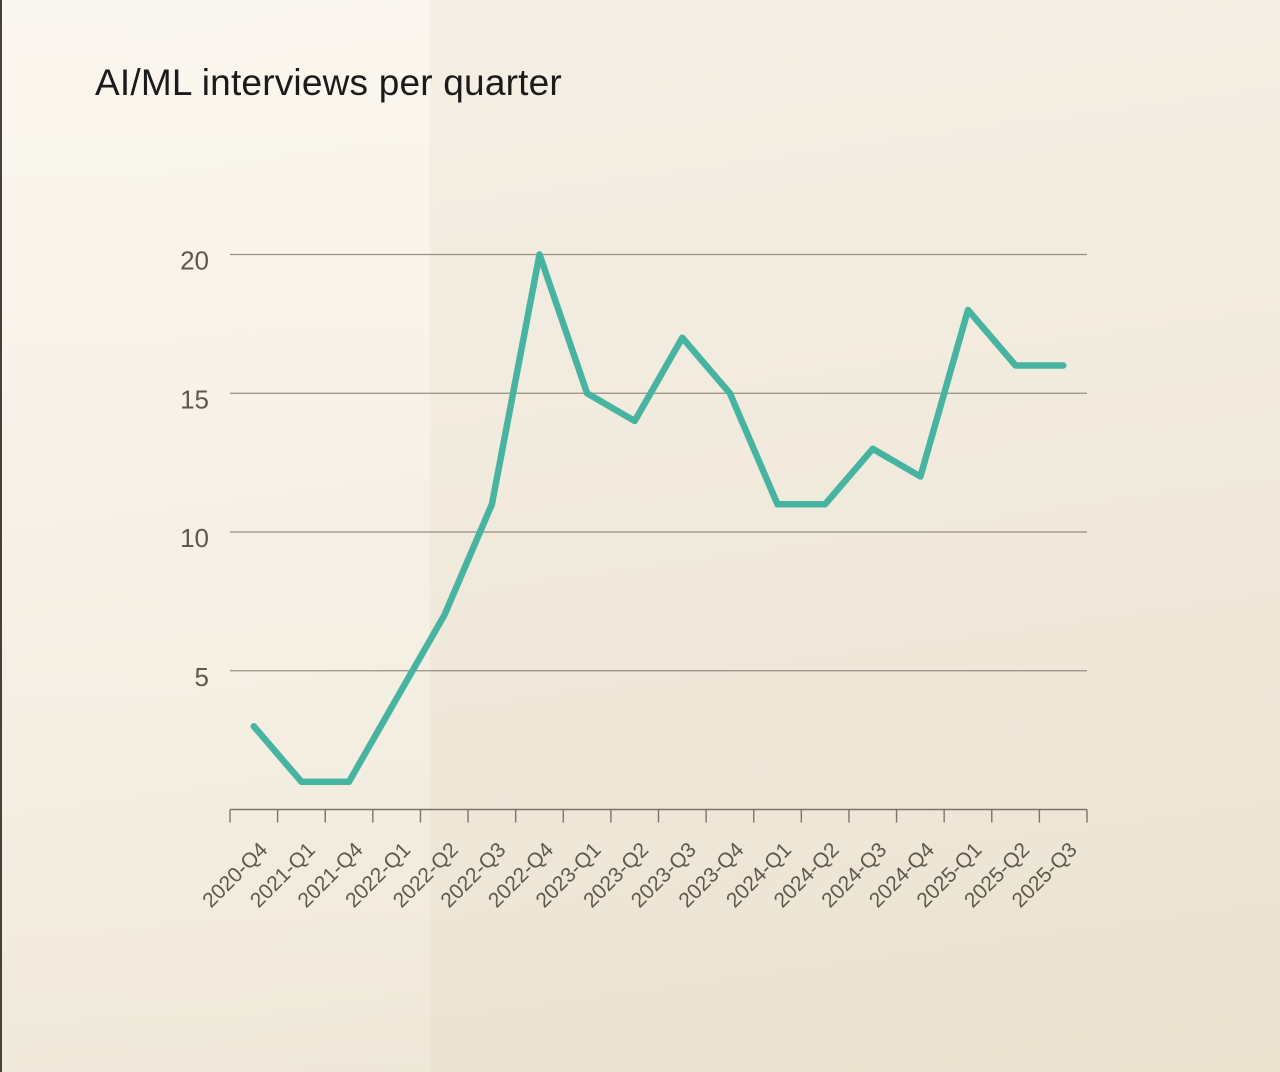  What do you see at coordinates (202, 677) in the screenshot?
I see `y-tick-label: 5` at bounding box center [202, 677].